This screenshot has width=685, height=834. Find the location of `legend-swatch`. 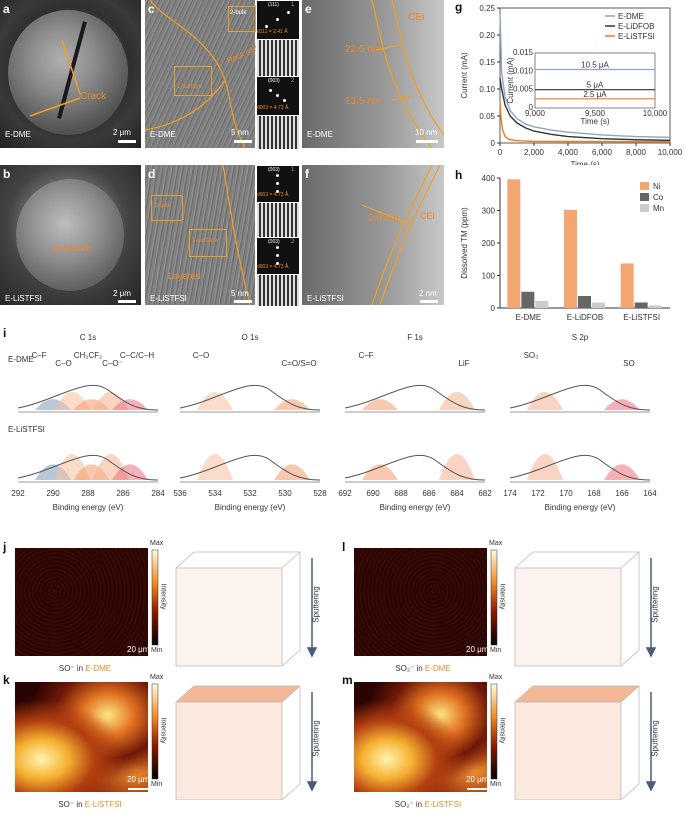

legend-swatch is located at coordinates (644, 208).